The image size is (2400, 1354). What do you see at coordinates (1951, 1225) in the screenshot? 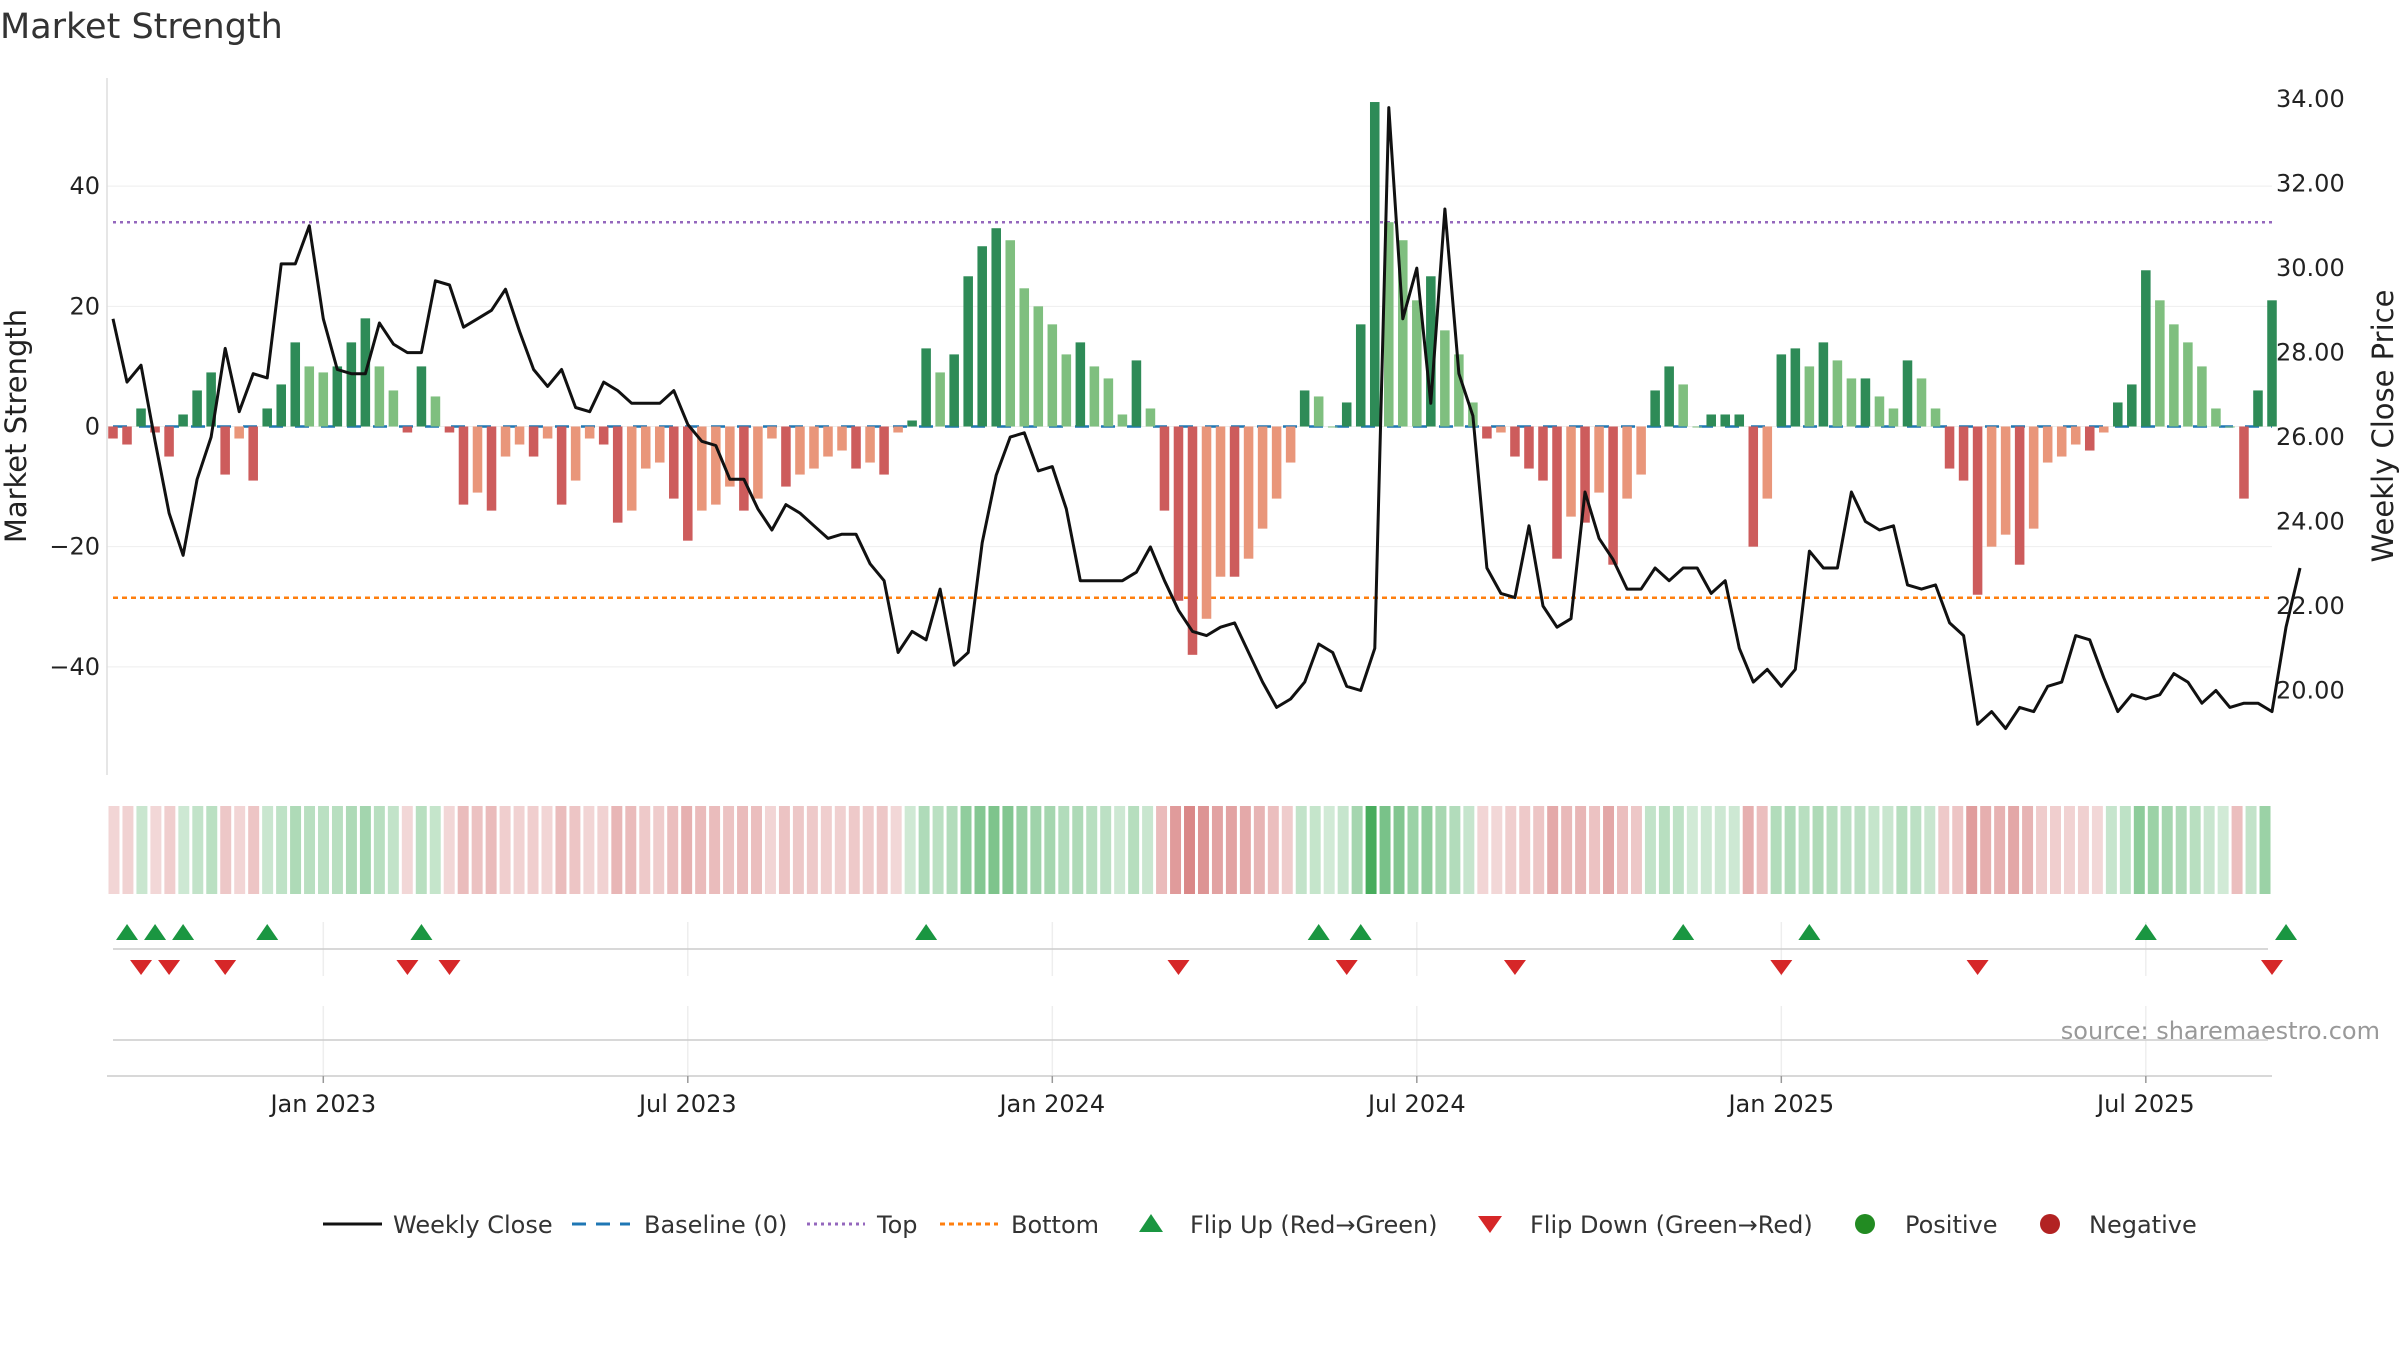
I see `legend-positive-label: Positive` at bounding box center [1951, 1225].